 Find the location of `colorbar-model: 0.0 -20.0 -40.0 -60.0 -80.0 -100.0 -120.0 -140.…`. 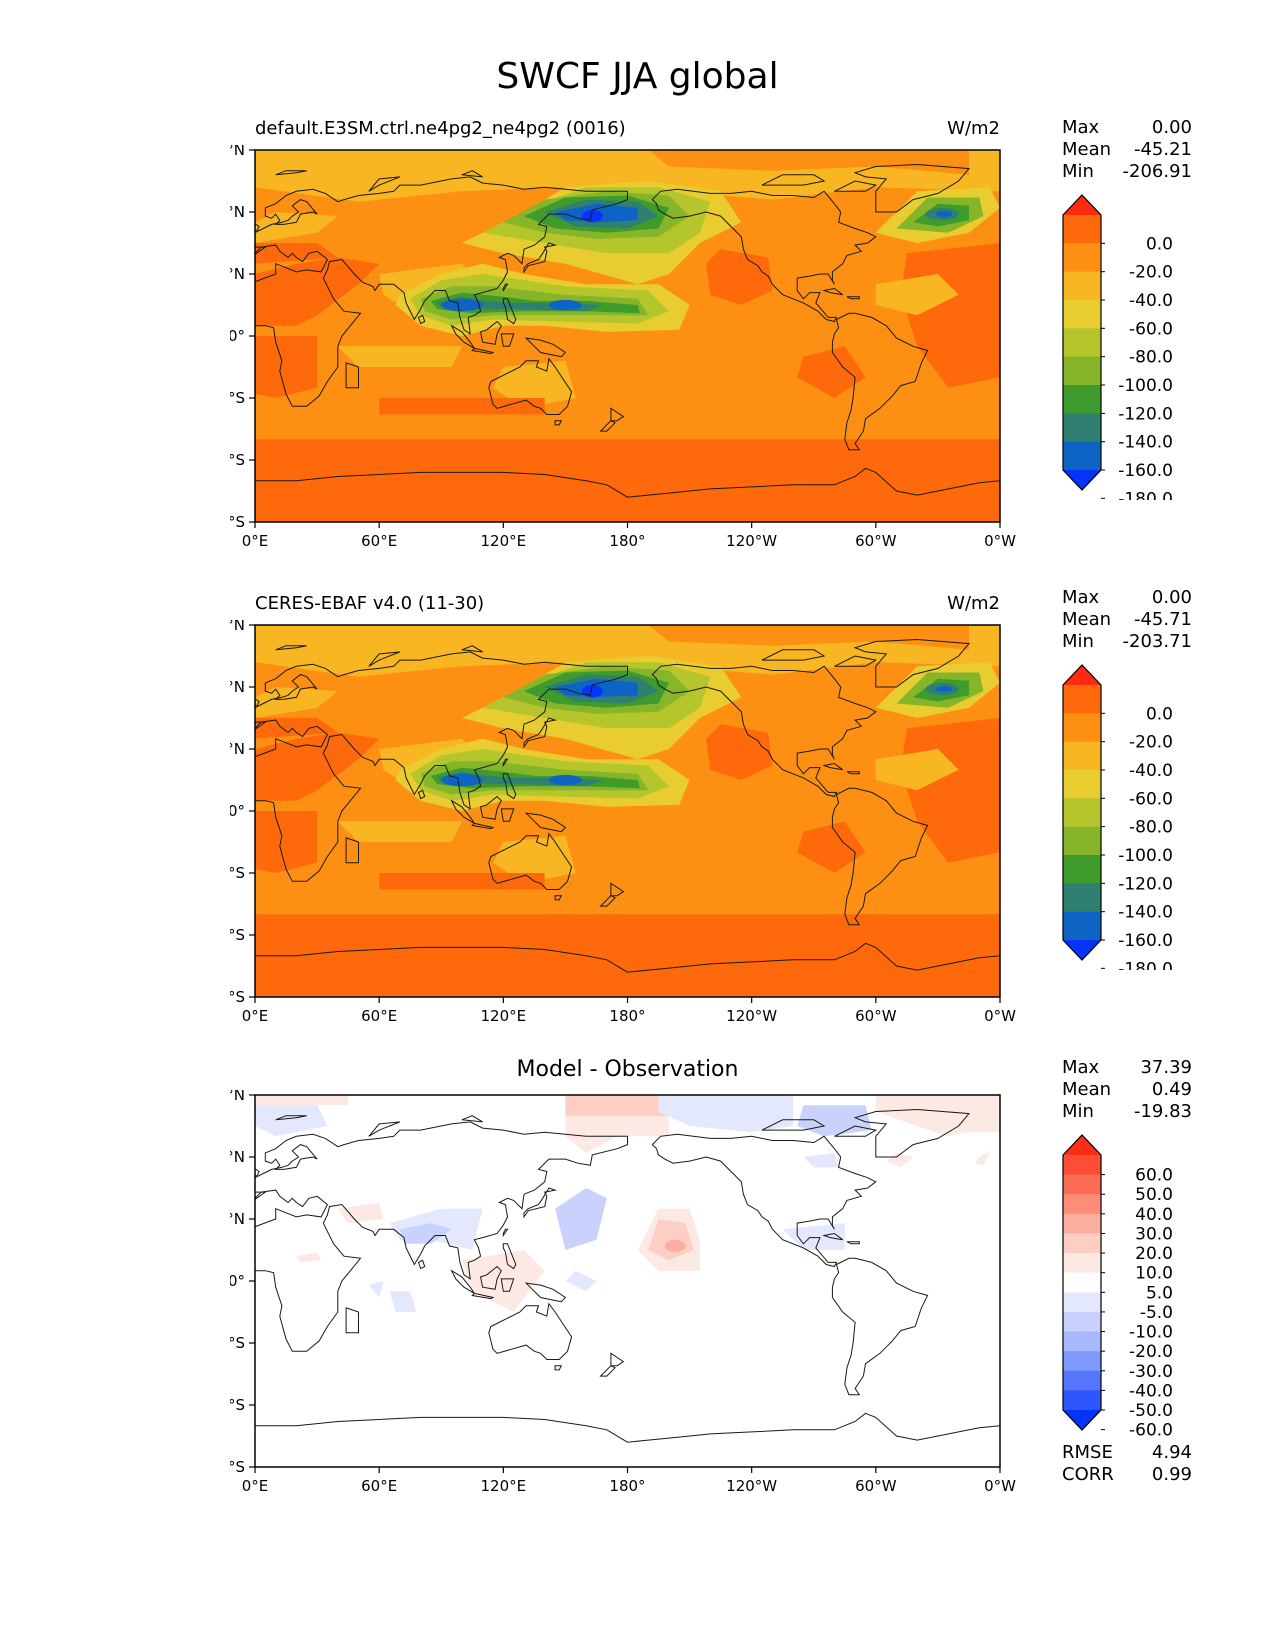

colorbar-model: 0.0 -20.0 -40.0 -60.0 -80.0 -100.0 -120.0 -140.… is located at coordinates (1117, 347).